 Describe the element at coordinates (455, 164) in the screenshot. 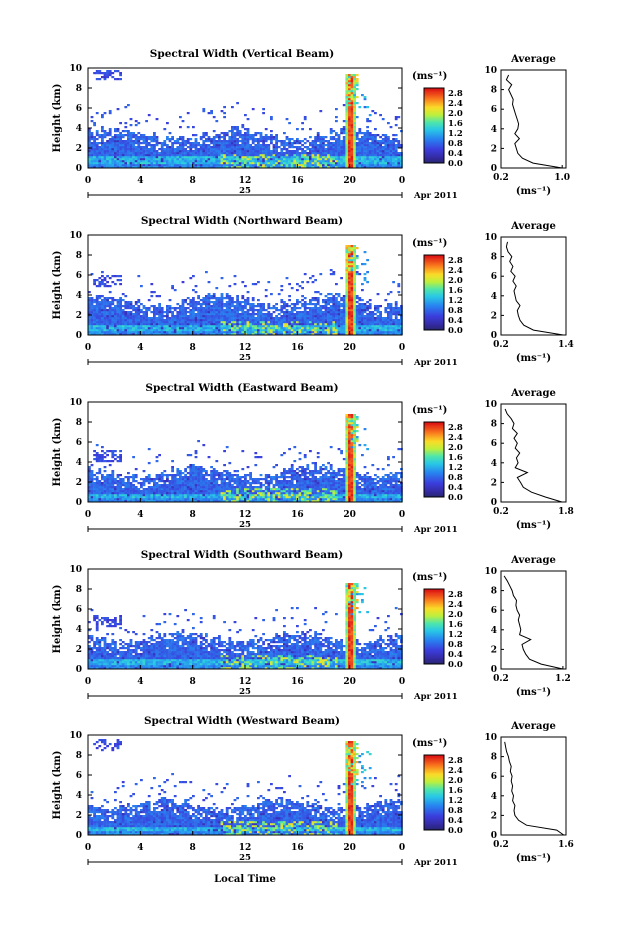

I see `colorbar-tick-label: 0.0` at that location.